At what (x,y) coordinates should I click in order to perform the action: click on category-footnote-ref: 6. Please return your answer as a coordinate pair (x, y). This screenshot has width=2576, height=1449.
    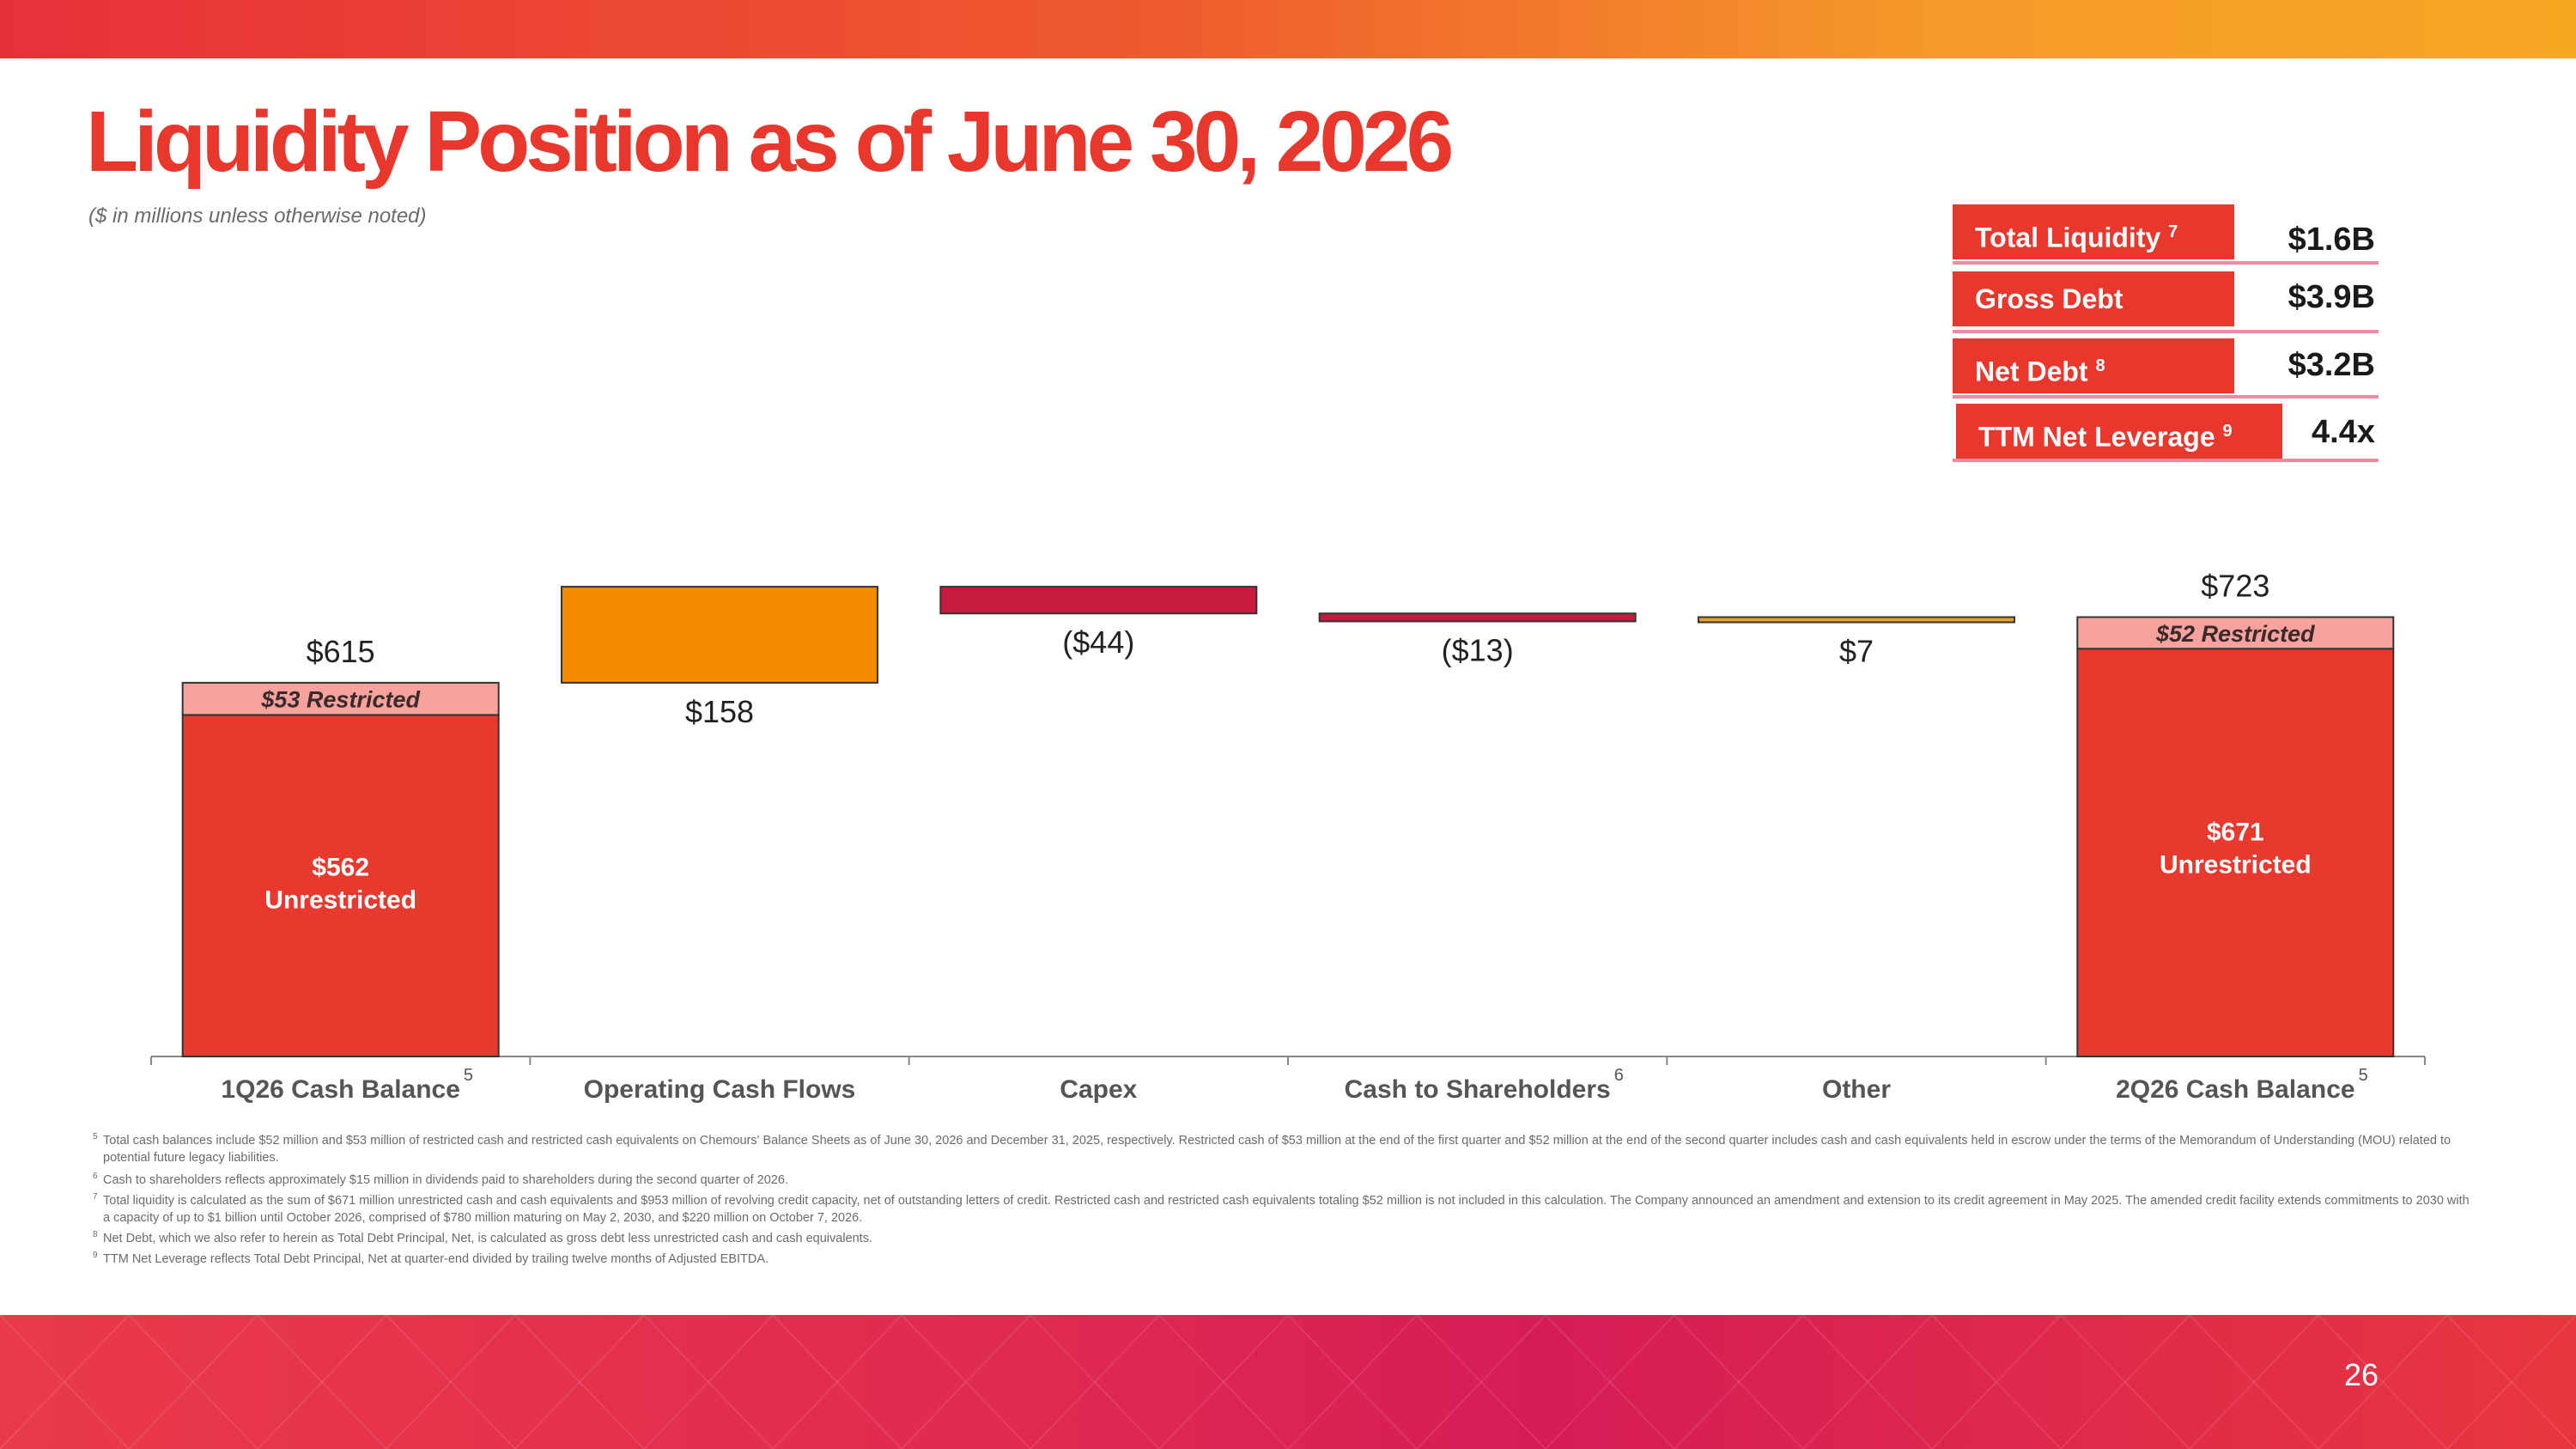
    Looking at the image, I should click on (1619, 1075).